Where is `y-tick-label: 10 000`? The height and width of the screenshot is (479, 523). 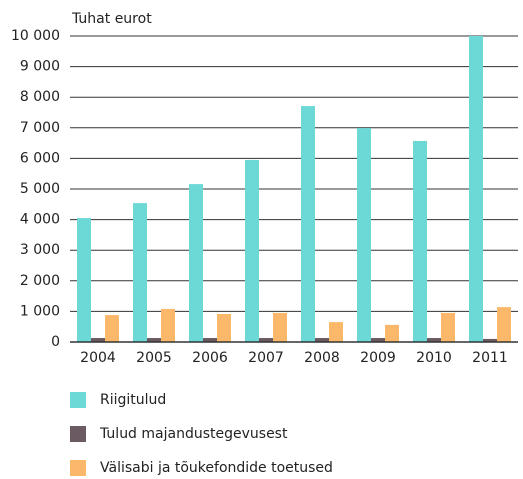
y-tick-label: 10 000 is located at coordinates (35, 36).